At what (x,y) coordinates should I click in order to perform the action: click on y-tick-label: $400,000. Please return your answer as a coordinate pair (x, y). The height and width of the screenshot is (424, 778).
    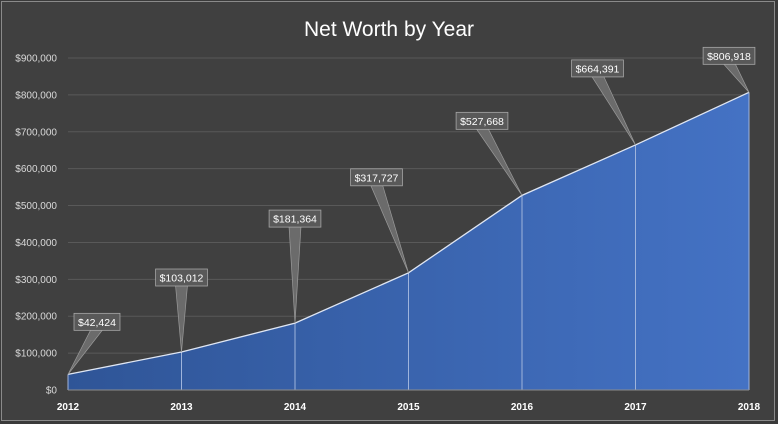
    Looking at the image, I should click on (36, 243).